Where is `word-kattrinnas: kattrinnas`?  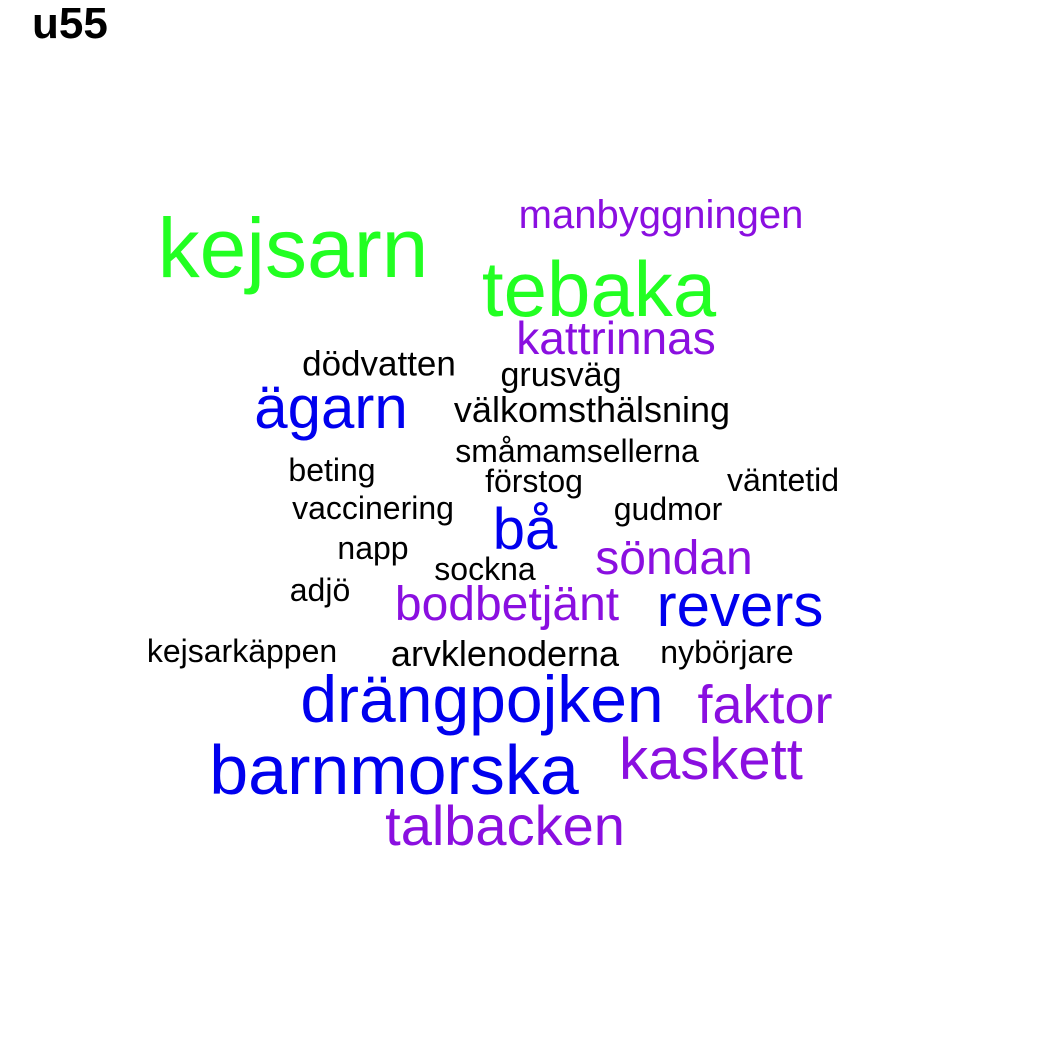
word-kattrinnas: kattrinnas is located at coordinates (616, 338).